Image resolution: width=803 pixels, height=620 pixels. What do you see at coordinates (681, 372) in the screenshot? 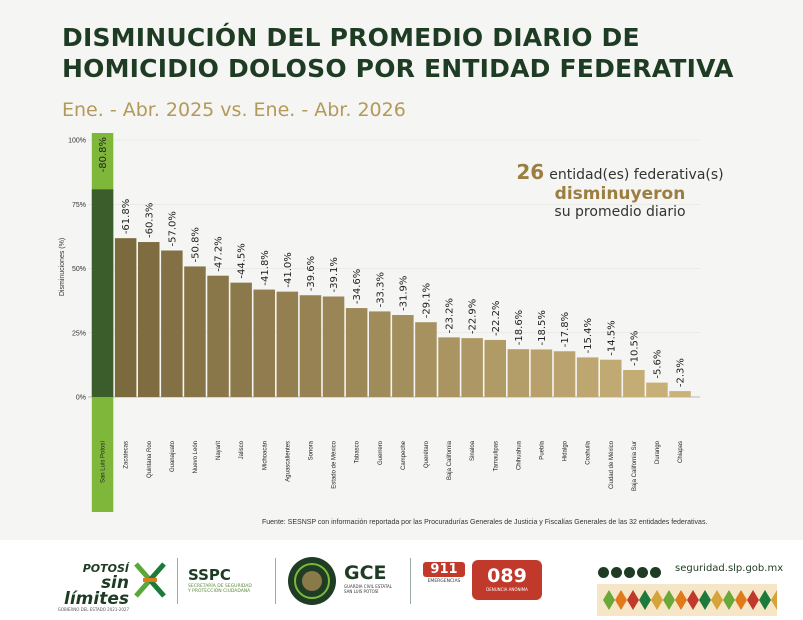
I see `value-label: -2.3%` at bounding box center [681, 372].